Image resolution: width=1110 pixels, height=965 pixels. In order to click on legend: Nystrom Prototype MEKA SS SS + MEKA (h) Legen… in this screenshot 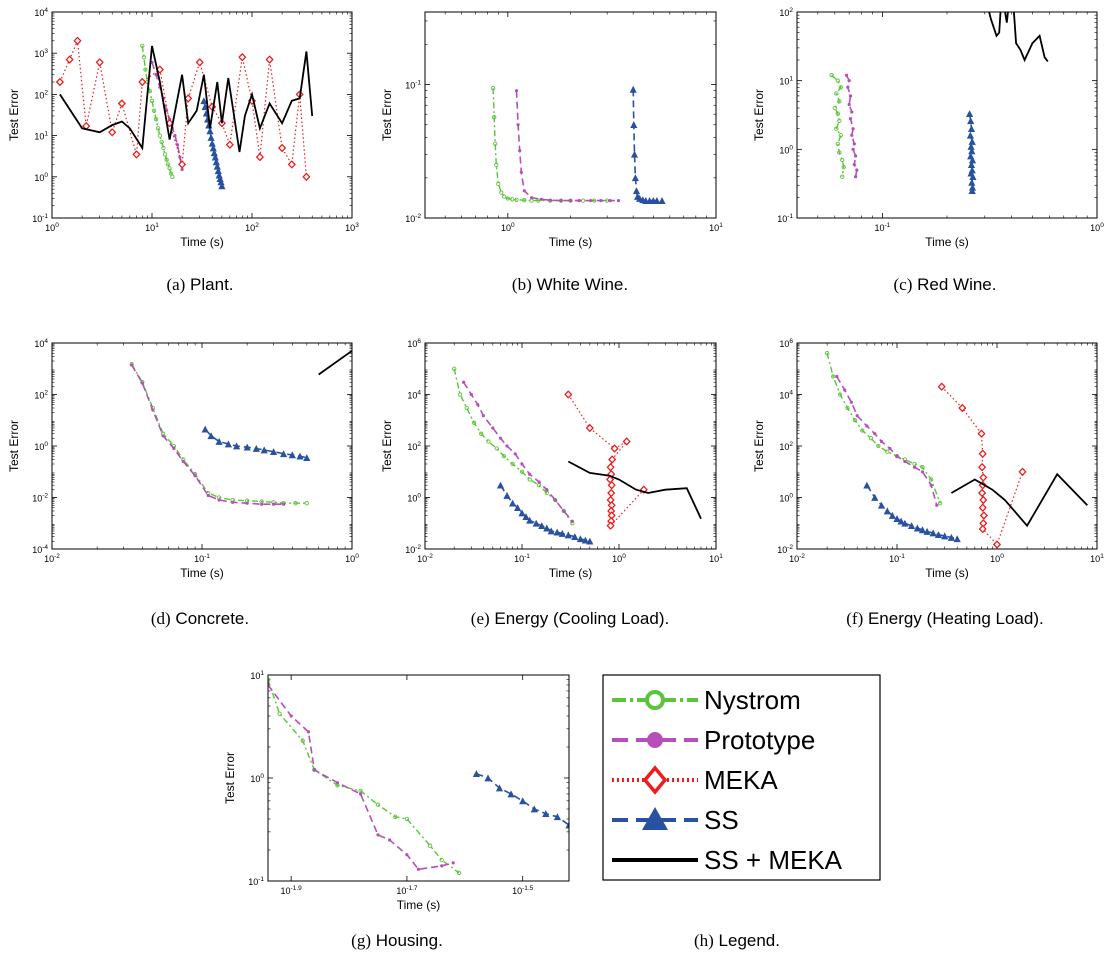, I will do `click(741, 812)`.